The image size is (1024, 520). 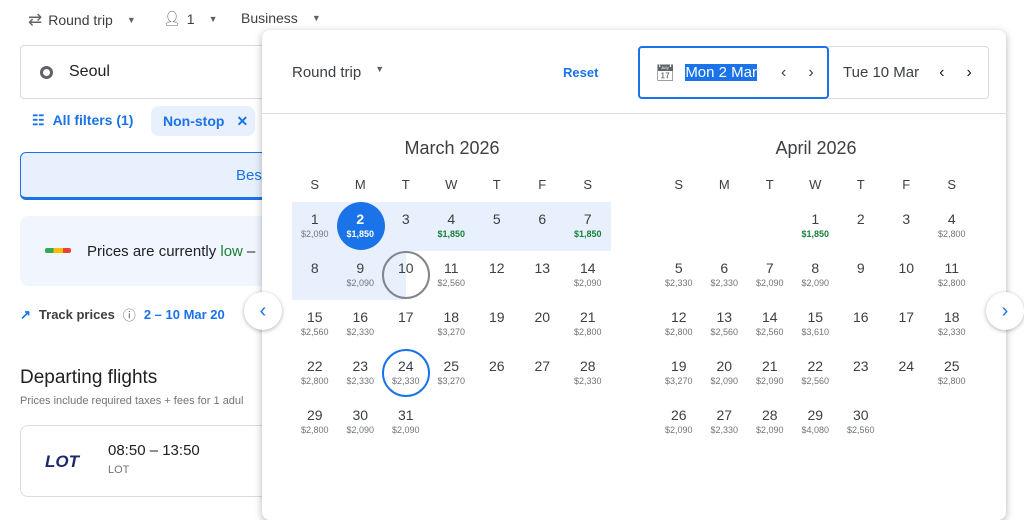 What do you see at coordinates (542, 268) in the screenshot?
I see `day-number: 13` at bounding box center [542, 268].